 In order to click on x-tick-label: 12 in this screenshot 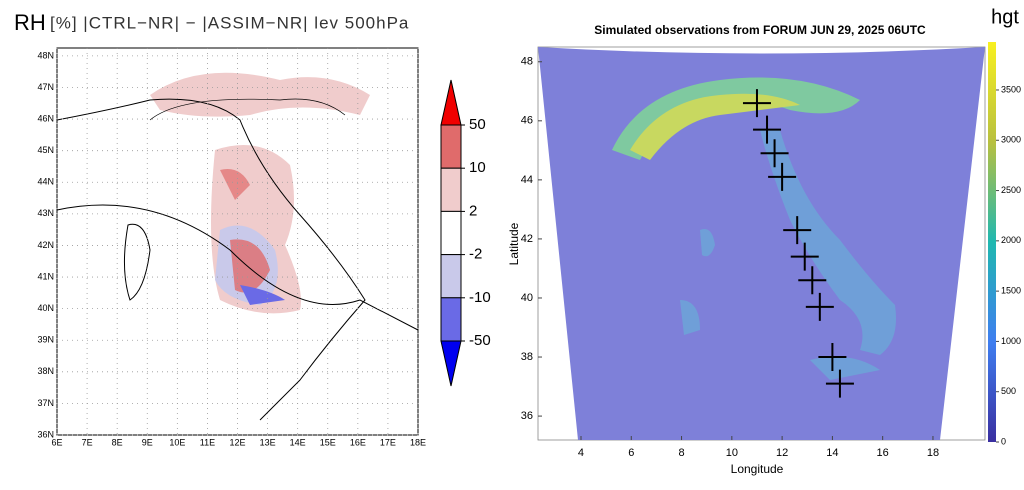, I will do `click(782, 453)`.